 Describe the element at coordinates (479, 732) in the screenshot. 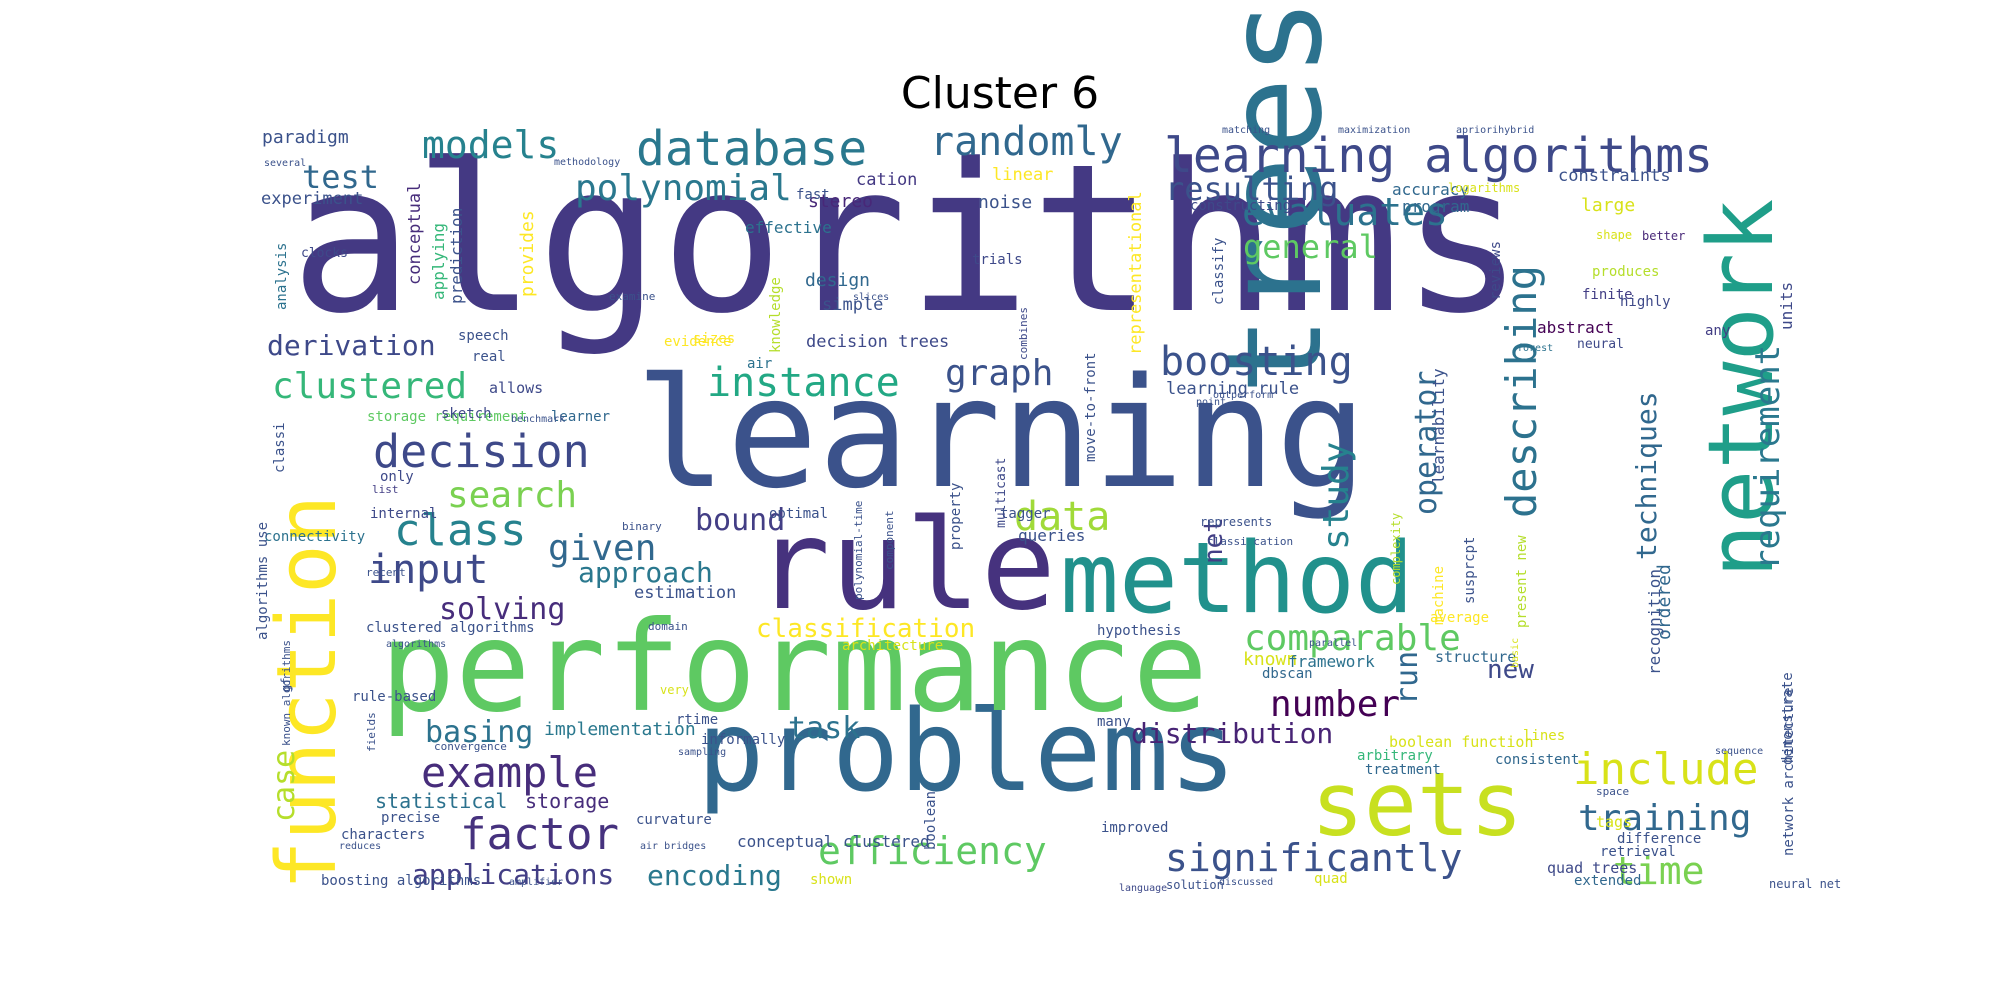

I see `word-basing: basing` at that location.